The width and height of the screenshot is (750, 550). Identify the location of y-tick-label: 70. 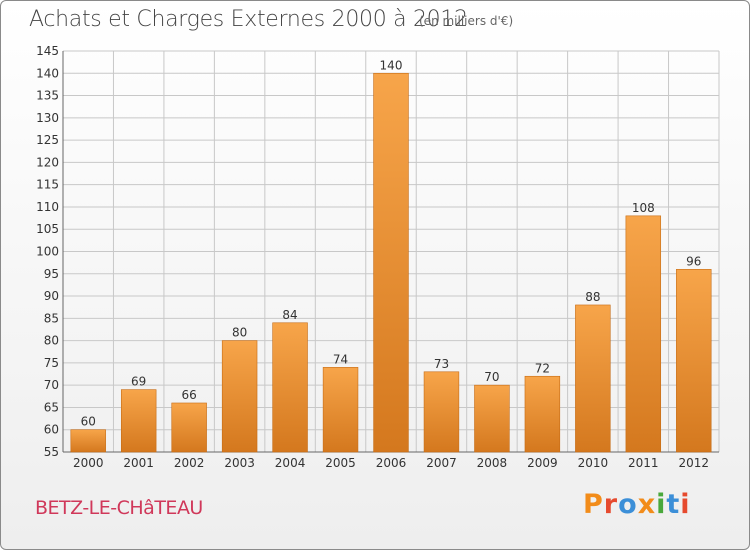
(51, 385).